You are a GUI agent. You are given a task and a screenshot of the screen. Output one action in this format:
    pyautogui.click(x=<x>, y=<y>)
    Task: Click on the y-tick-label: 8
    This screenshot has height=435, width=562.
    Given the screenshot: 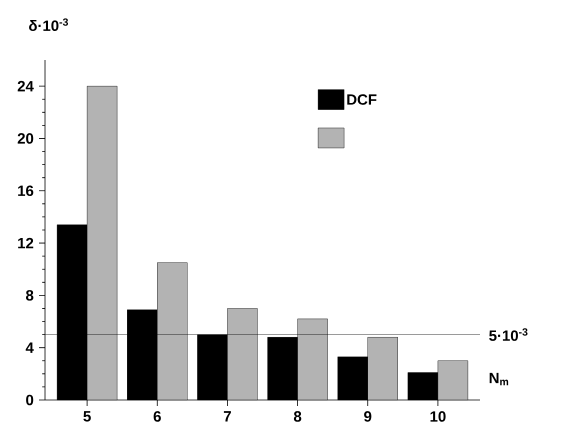 What is the action you would take?
    pyautogui.click(x=30, y=295)
    